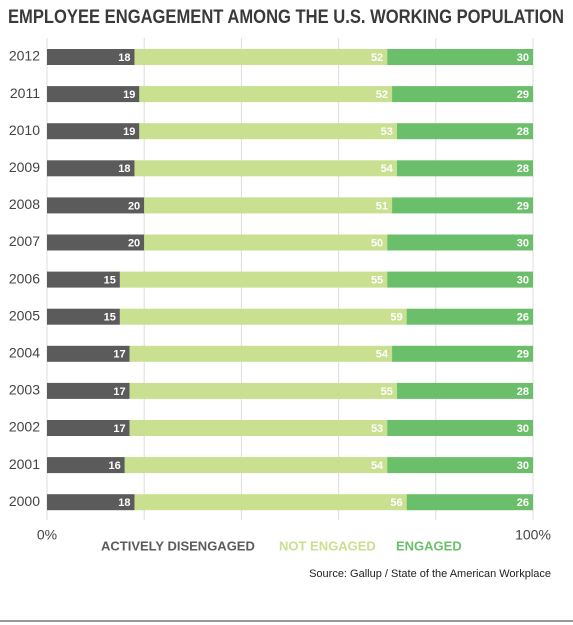 This screenshot has height=625, width=573. I want to click on y-tick-label: 2002, so click(24, 427).